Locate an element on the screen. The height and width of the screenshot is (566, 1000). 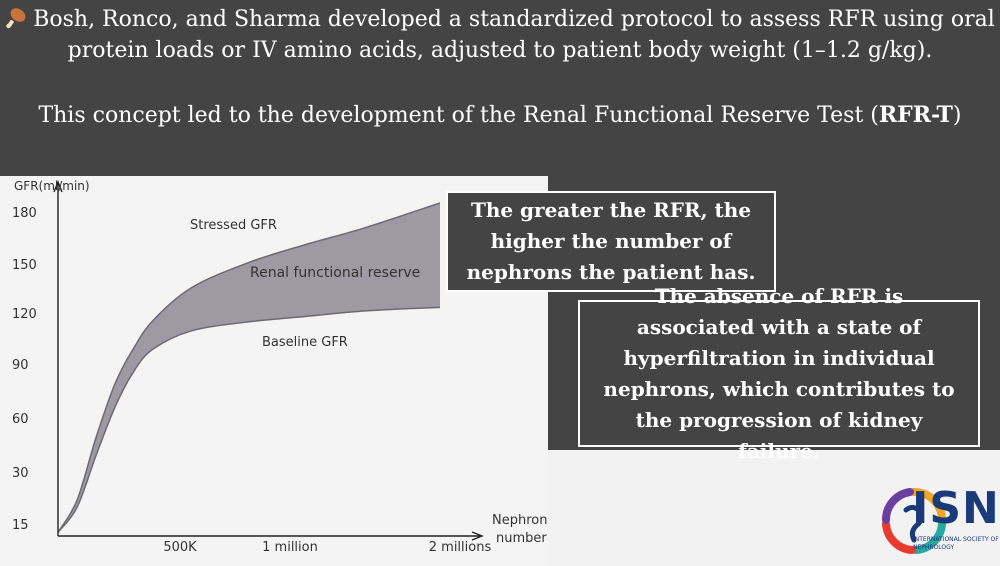
y-axis-arrow is located at coordinates (58, 186).